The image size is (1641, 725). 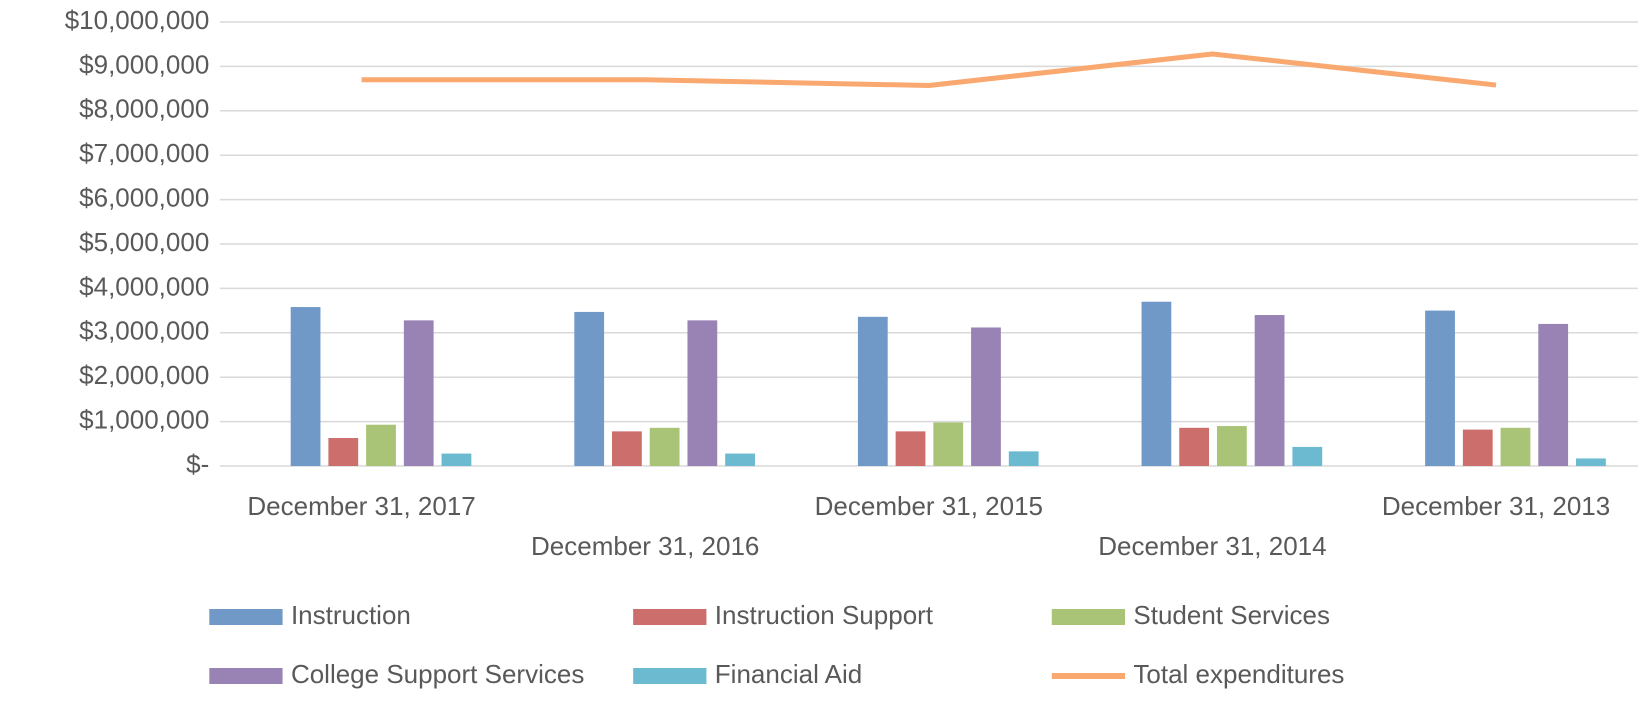 I want to click on y-tick-label: $10,000,000, so click(x=137, y=20).